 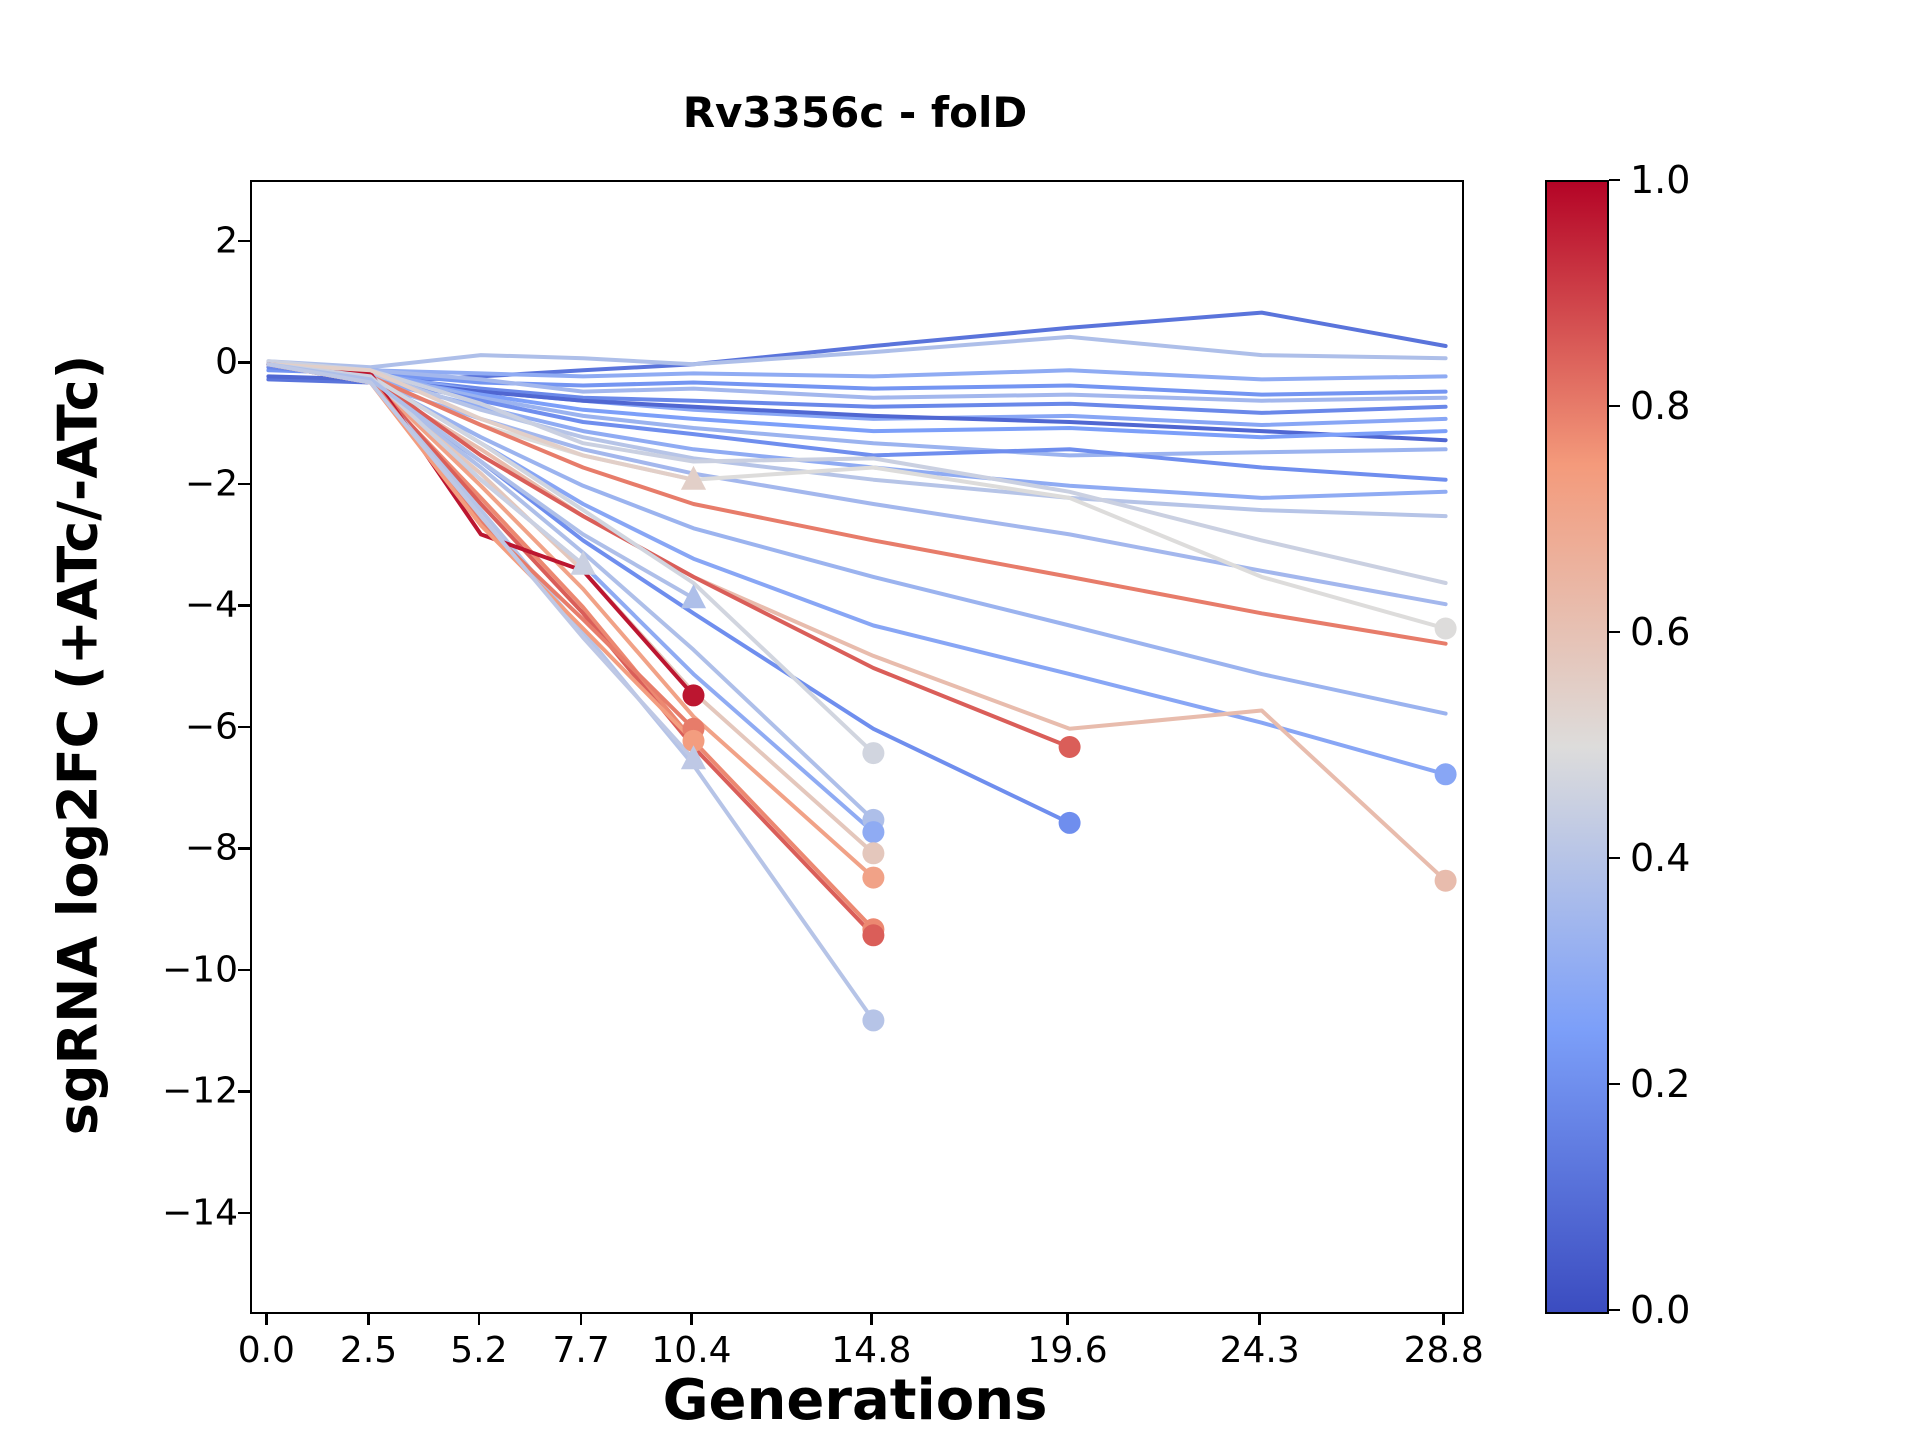 I want to click on x-tick-label: 24.3, so click(x=1259, y=1350).